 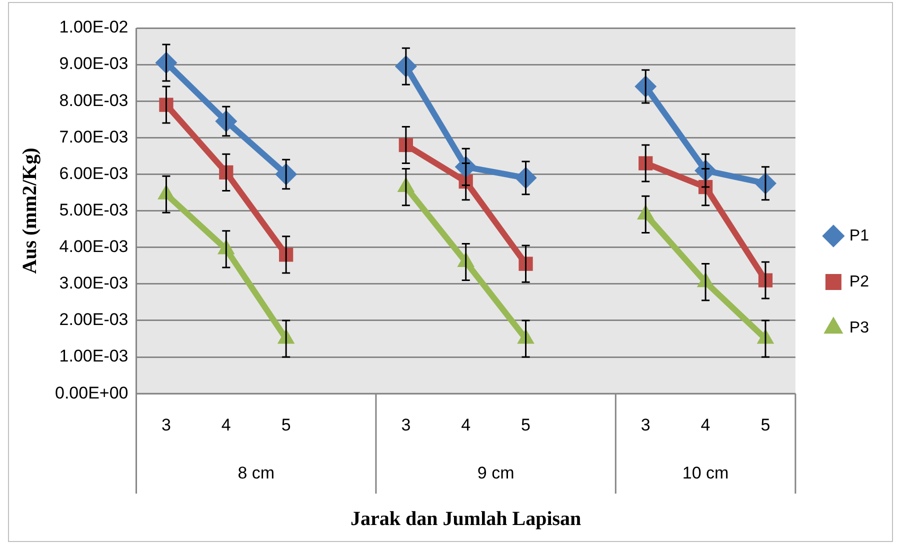 What do you see at coordinates (93, 283) in the screenshot?
I see `y-tick-label: 3.00E-03` at bounding box center [93, 283].